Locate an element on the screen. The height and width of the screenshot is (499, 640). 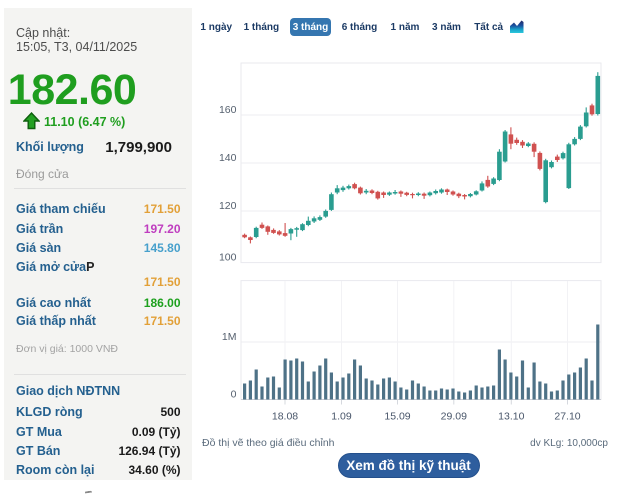
svg-text: 15.09 is located at coordinates (397, 417).